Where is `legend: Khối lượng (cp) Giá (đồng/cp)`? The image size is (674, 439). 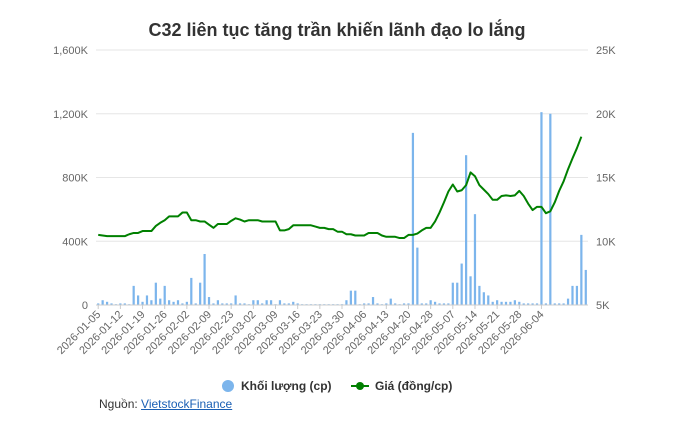 legend: Khối lượng (cp) Giá (đồng/cp) is located at coordinates (337, 386).